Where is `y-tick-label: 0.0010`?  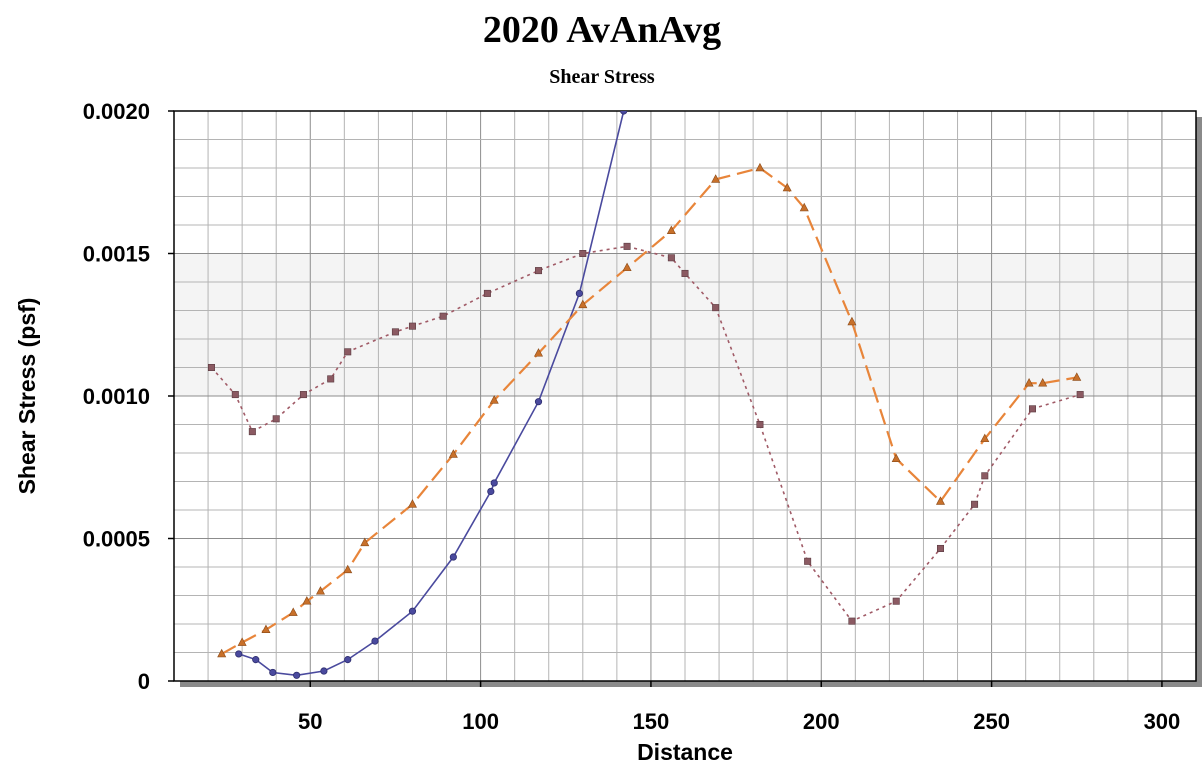
y-tick-label: 0.0010 is located at coordinates (116, 396).